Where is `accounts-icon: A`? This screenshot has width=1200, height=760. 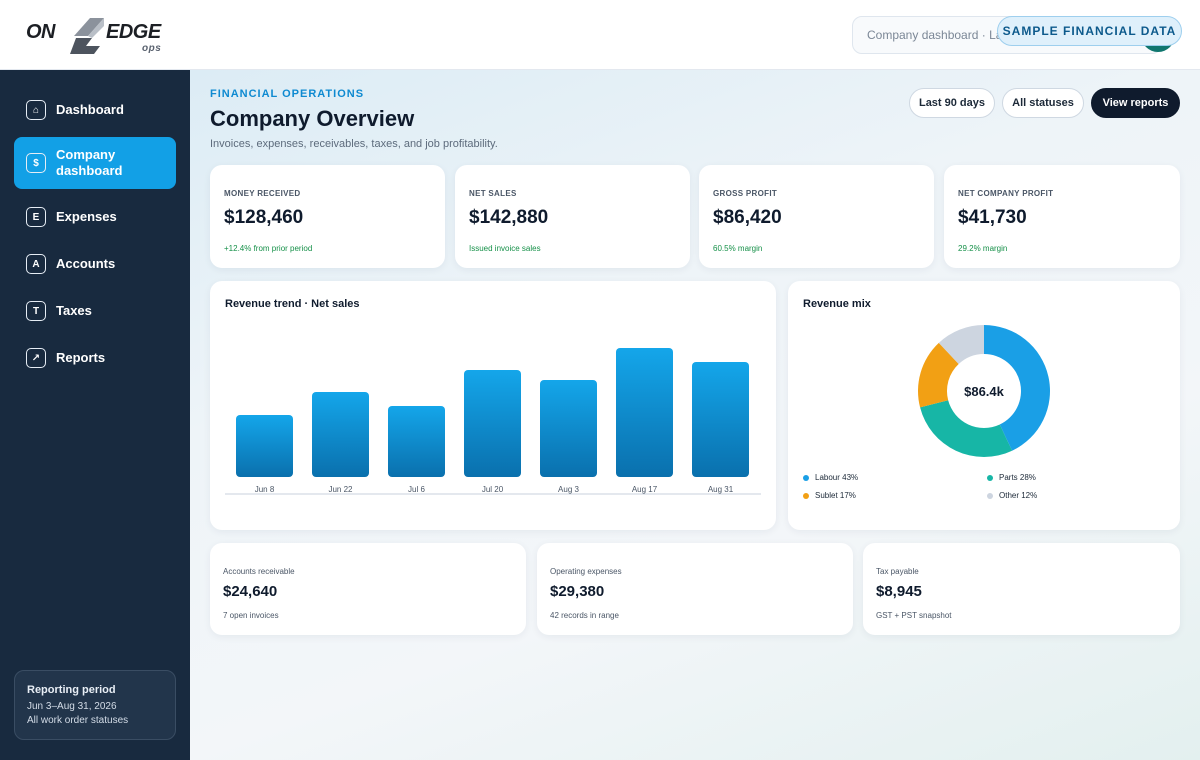
accounts-icon: A is located at coordinates (36, 264).